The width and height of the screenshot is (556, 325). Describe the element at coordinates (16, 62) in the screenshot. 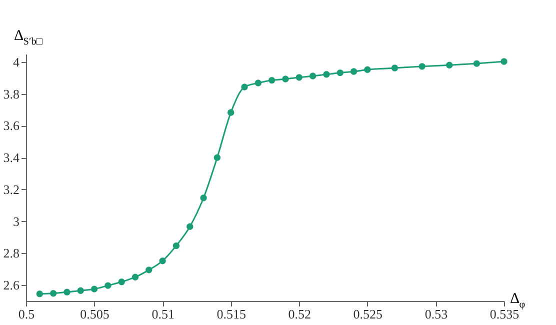

I see `y-tick-label: 4` at that location.